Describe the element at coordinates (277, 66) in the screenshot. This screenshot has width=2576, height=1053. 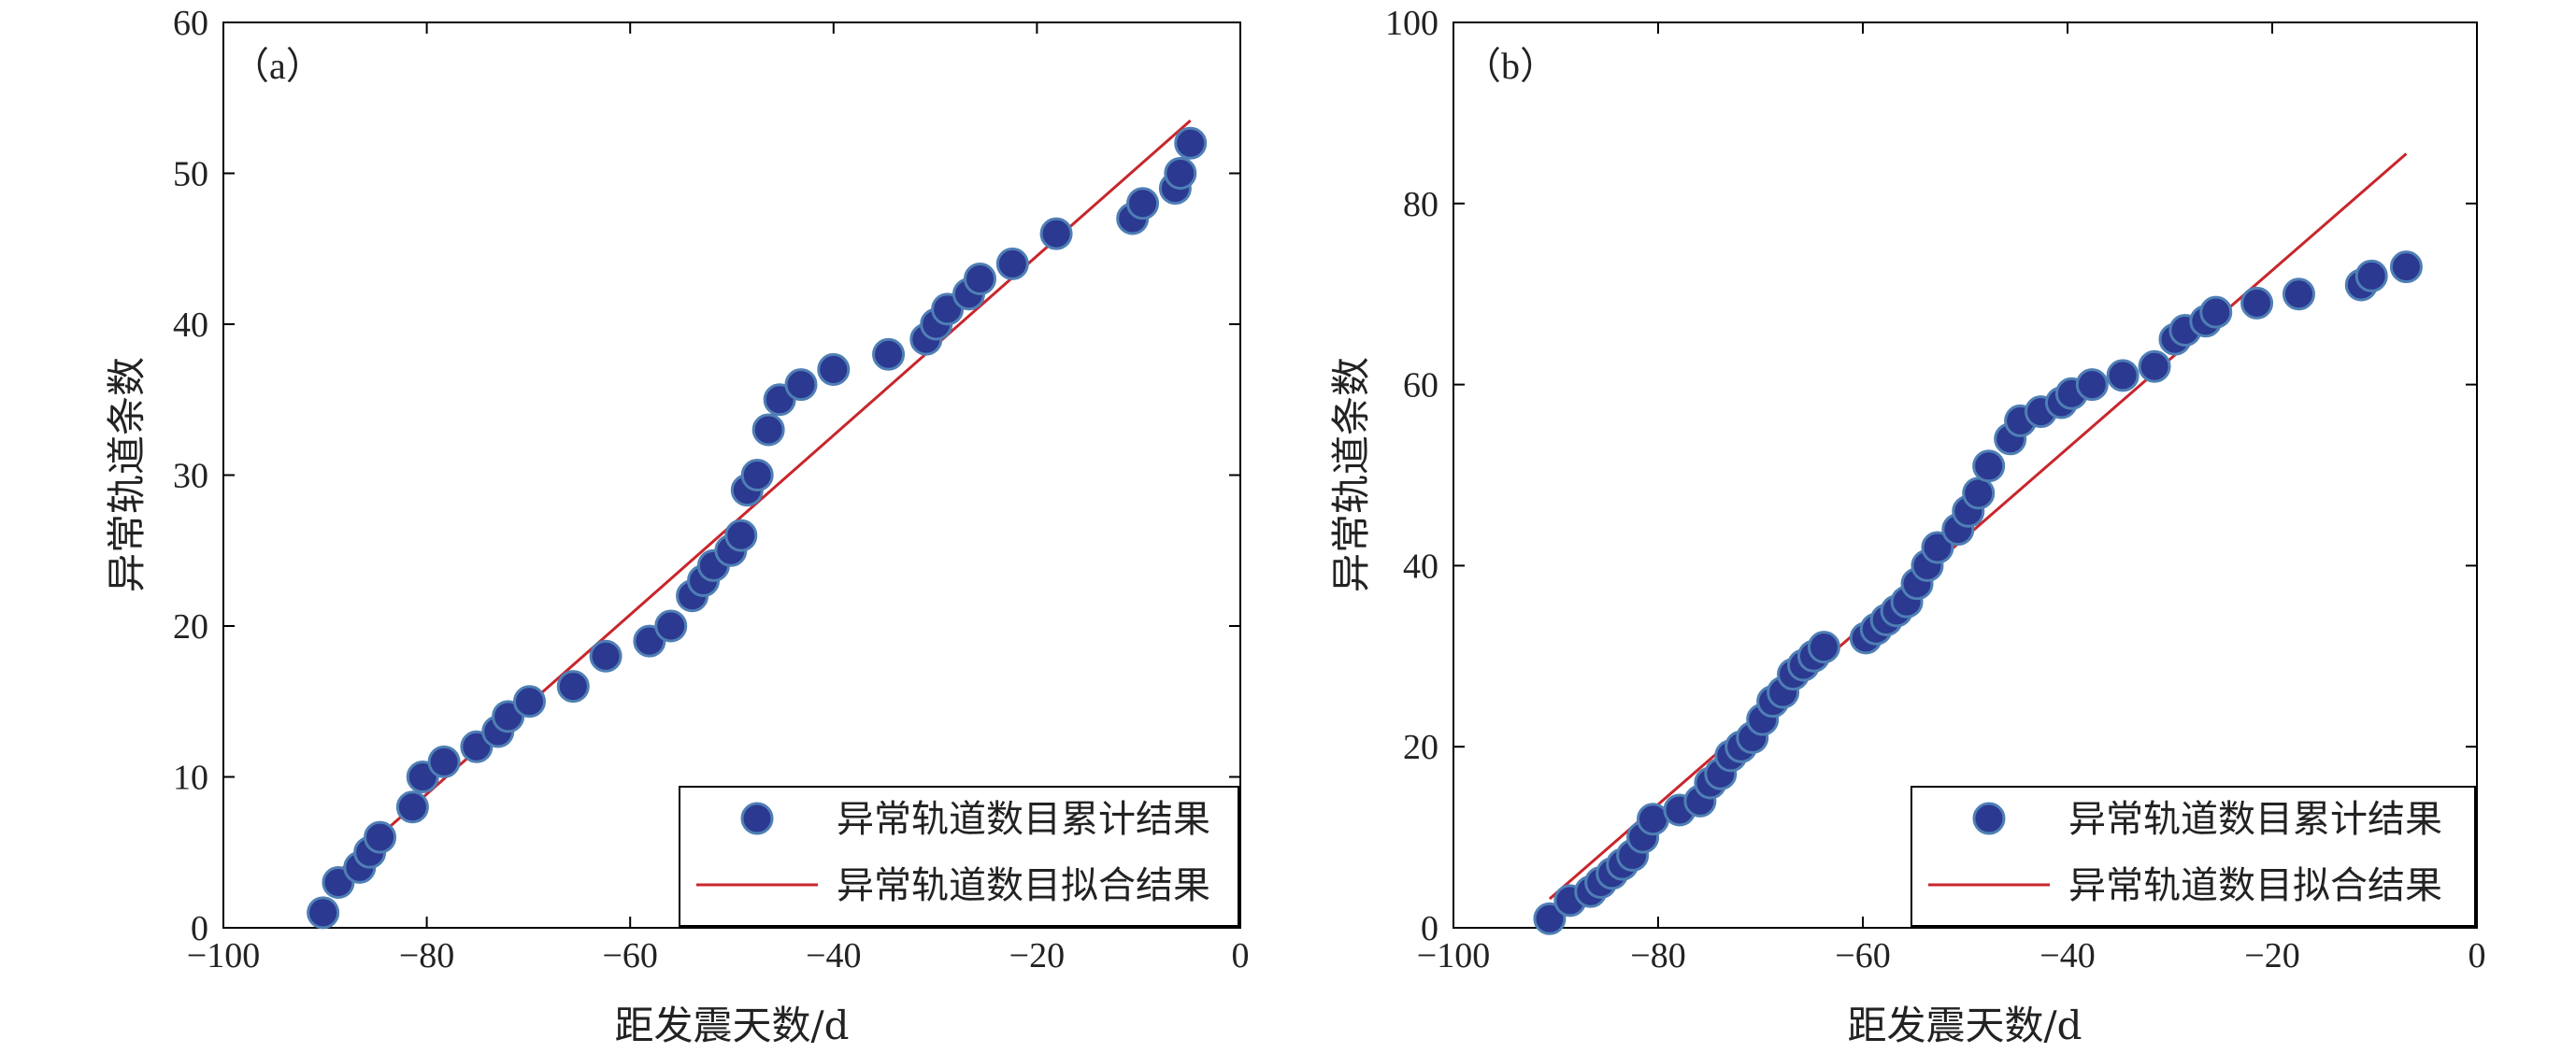
I see `panel-label: （a）` at that location.